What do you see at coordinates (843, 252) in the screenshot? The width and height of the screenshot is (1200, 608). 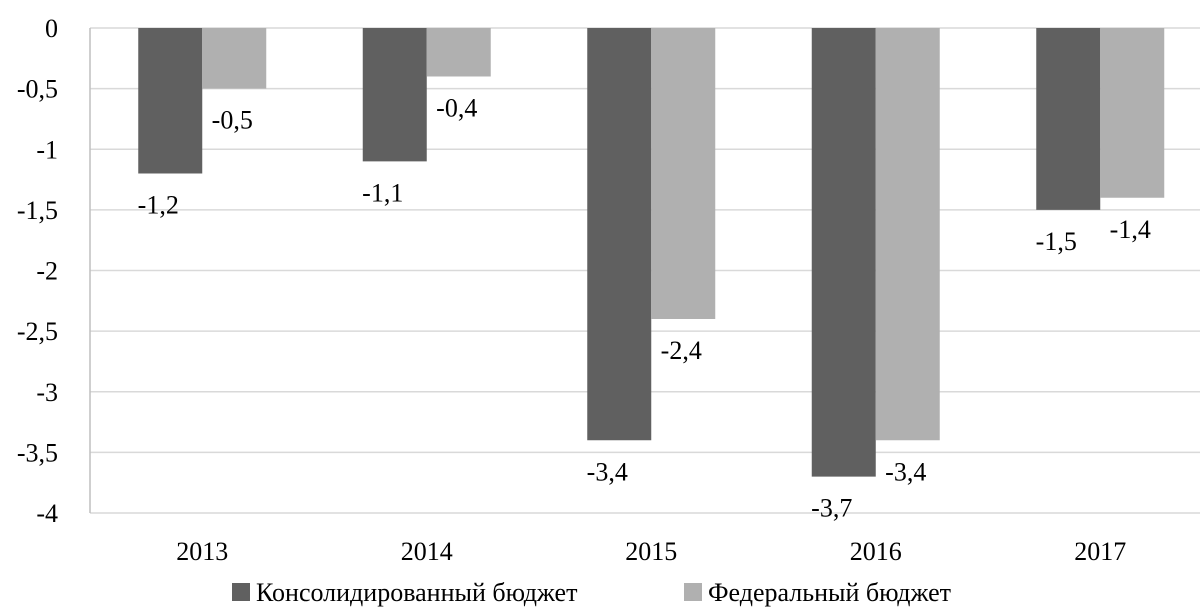 I see `bar-2016-consolidated` at bounding box center [843, 252].